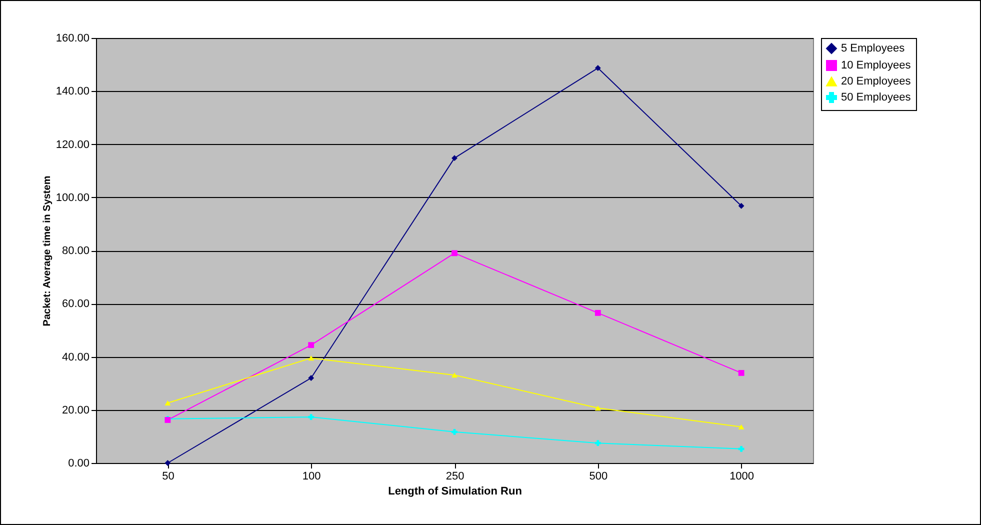 This screenshot has height=525, width=981. Describe the element at coordinates (76, 251) in the screenshot. I see `y-tick-label: 80.00` at that location.